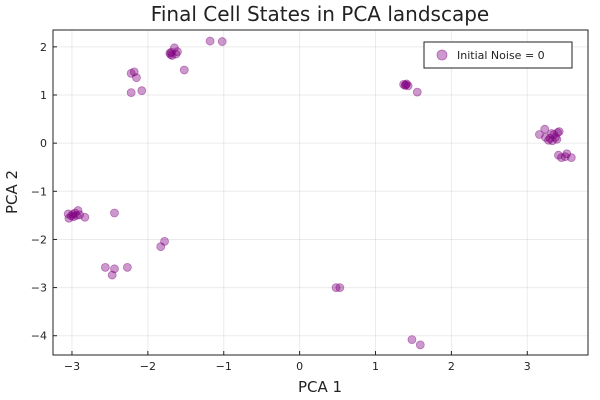 This screenshot has height=400, width=600. Describe the element at coordinates (39, 239) in the screenshot. I see `y-tick-label: −2` at that location.